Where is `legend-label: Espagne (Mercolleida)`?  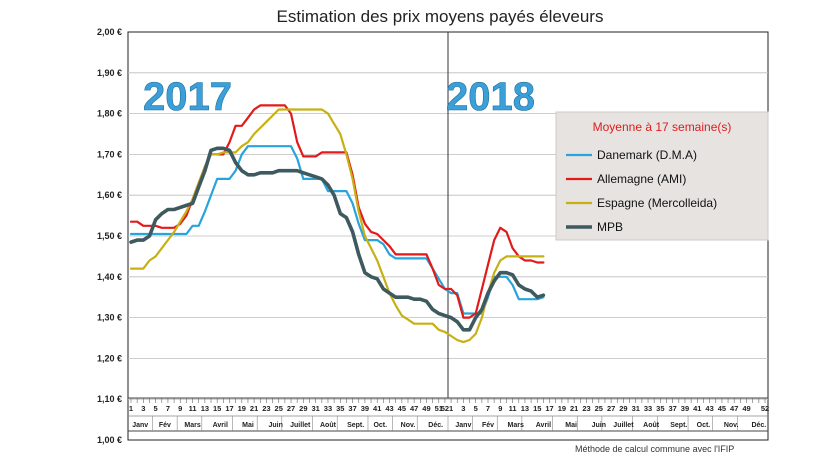 legend-label: Espagne (Mercolleida) is located at coordinates (657, 203).